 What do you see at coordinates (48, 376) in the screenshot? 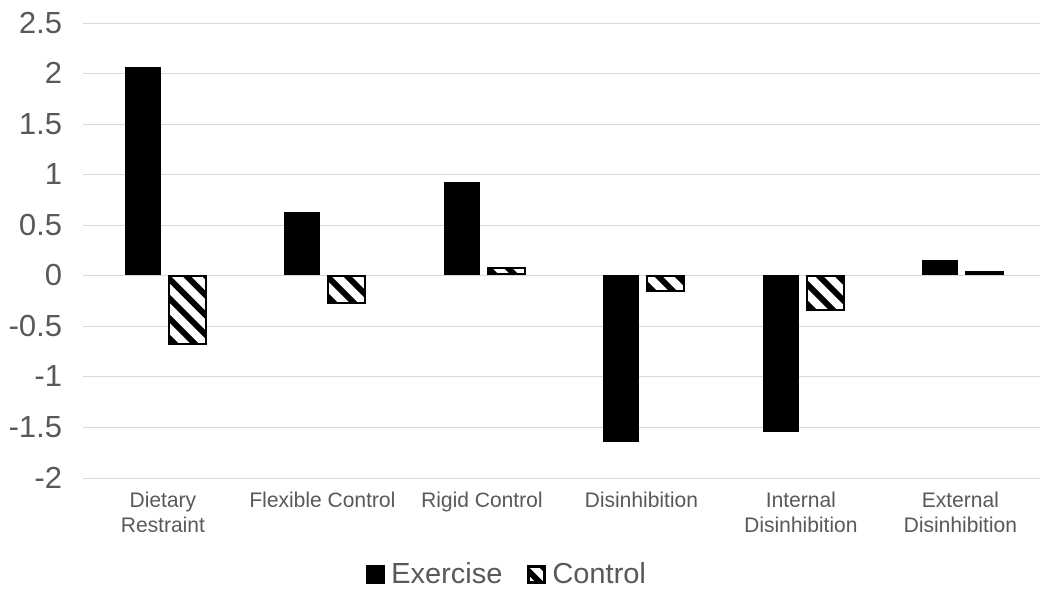
I see `y-axis-tick-label: -1` at bounding box center [48, 376].